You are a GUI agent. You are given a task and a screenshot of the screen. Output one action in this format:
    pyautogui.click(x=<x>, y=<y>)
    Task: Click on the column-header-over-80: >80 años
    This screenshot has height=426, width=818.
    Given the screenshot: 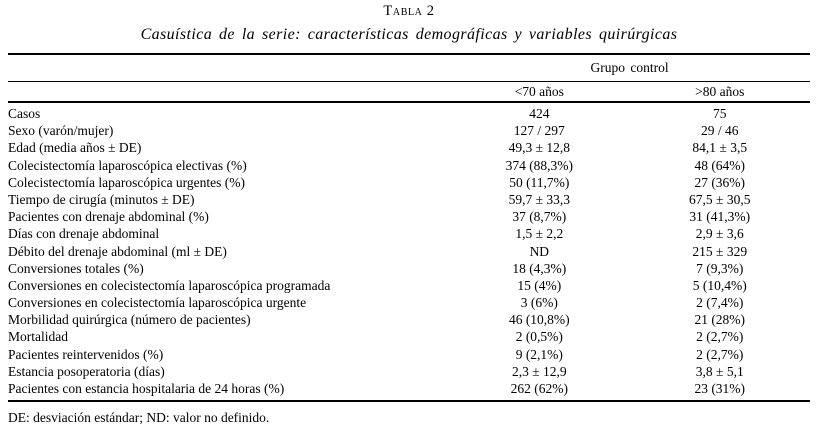 What is the action you would take?
    pyautogui.click(x=720, y=91)
    